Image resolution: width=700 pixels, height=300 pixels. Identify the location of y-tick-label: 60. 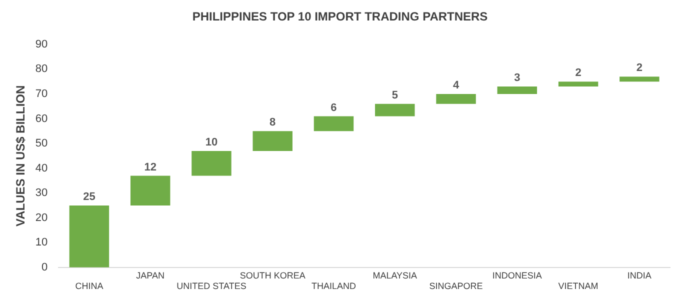
(41, 118).